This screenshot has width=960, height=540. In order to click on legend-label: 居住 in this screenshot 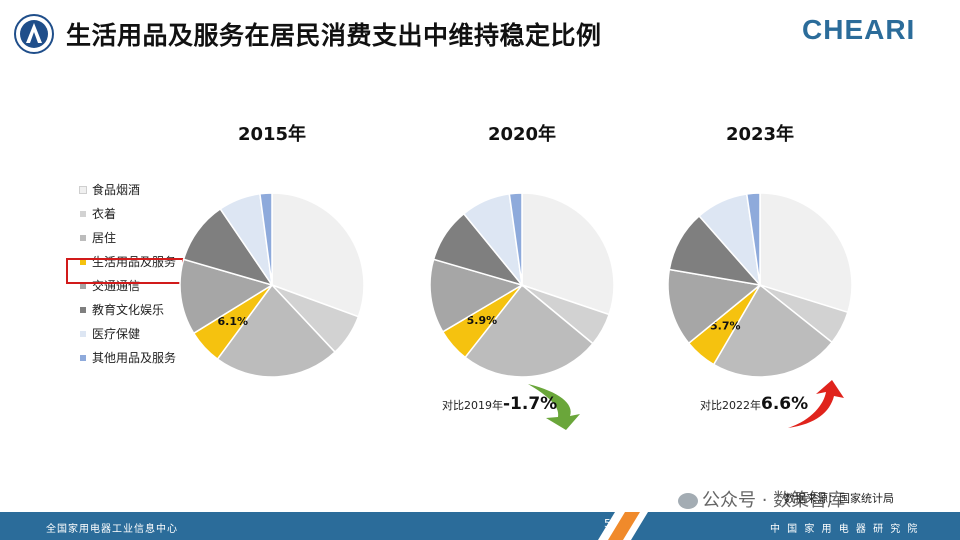, I will do `click(104, 238)`.